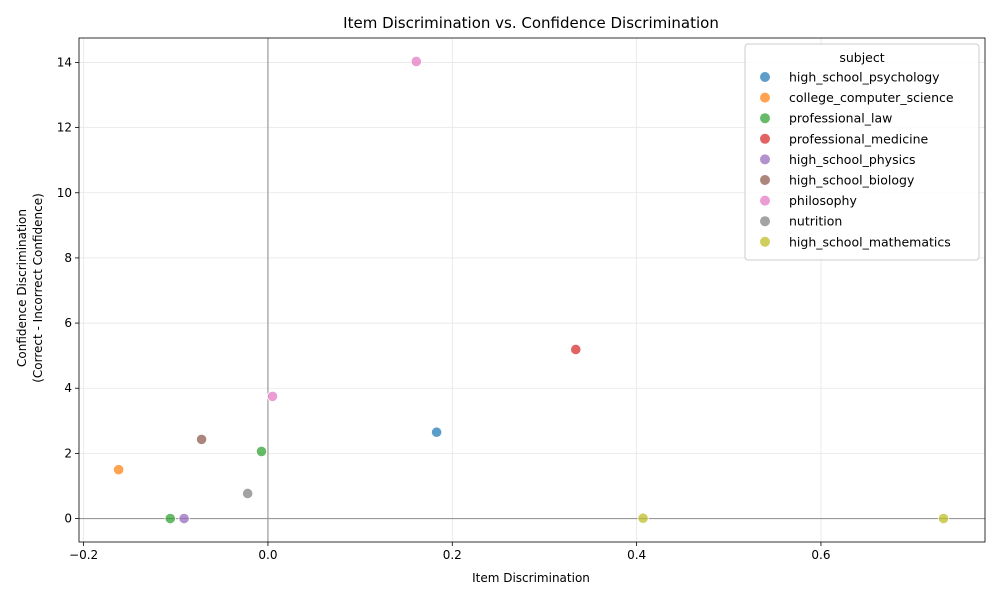  Describe the element at coordinates (859, 138) in the screenshot. I see `legend-label-professional-medicine: professional_medicine` at that location.